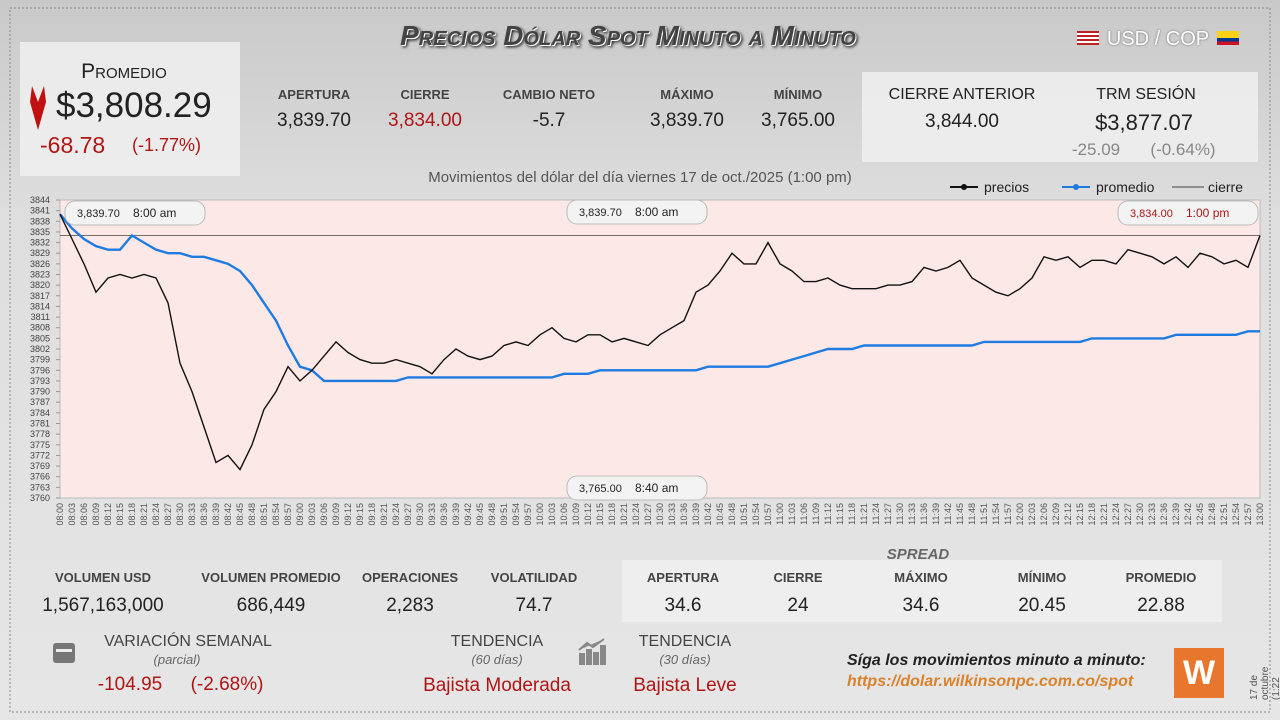 Image resolution: width=1280 pixels, height=720 pixels. What do you see at coordinates (40, 402) in the screenshot?
I see `y-tick-label: 3787` at bounding box center [40, 402].